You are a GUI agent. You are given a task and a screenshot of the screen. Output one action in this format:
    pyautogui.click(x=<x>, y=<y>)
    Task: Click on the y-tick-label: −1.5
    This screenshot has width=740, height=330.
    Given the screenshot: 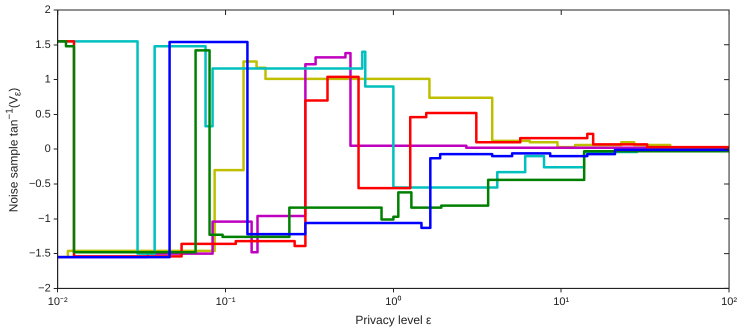 What is the action you would take?
    pyautogui.click(x=39, y=254)
    